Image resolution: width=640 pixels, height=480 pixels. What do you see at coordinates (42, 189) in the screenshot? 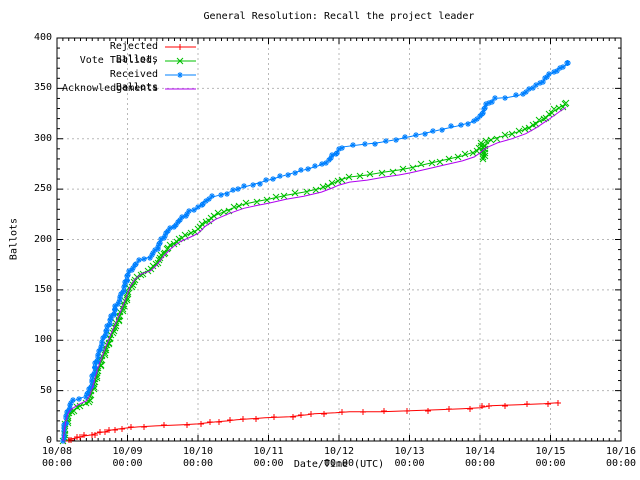
I see `y-tick-label: 250` at bounding box center [42, 189].